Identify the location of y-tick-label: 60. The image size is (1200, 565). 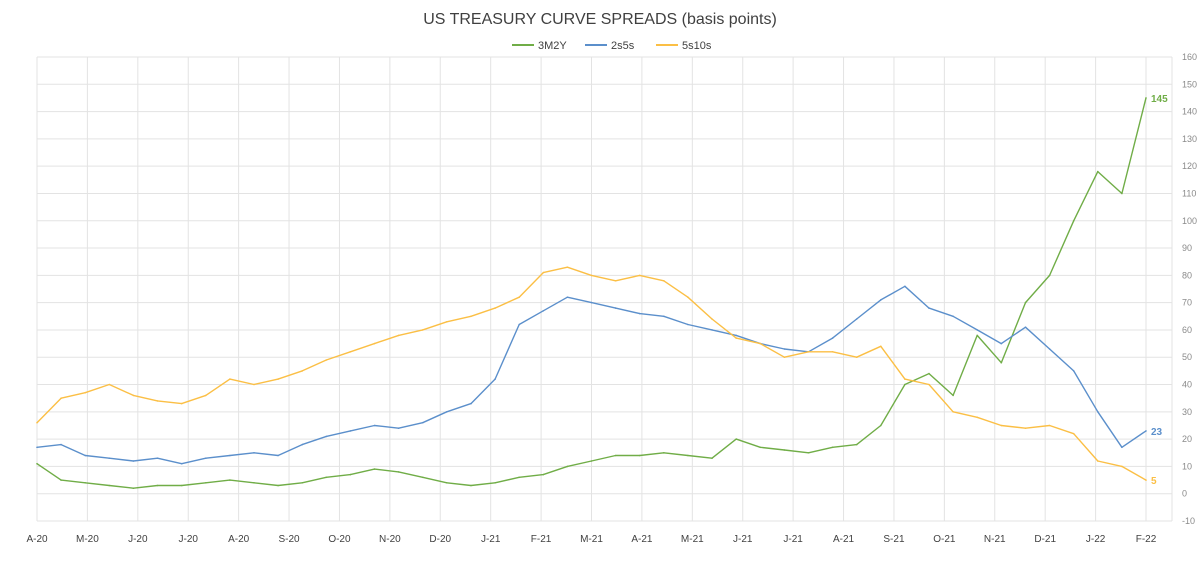
(1187, 330).